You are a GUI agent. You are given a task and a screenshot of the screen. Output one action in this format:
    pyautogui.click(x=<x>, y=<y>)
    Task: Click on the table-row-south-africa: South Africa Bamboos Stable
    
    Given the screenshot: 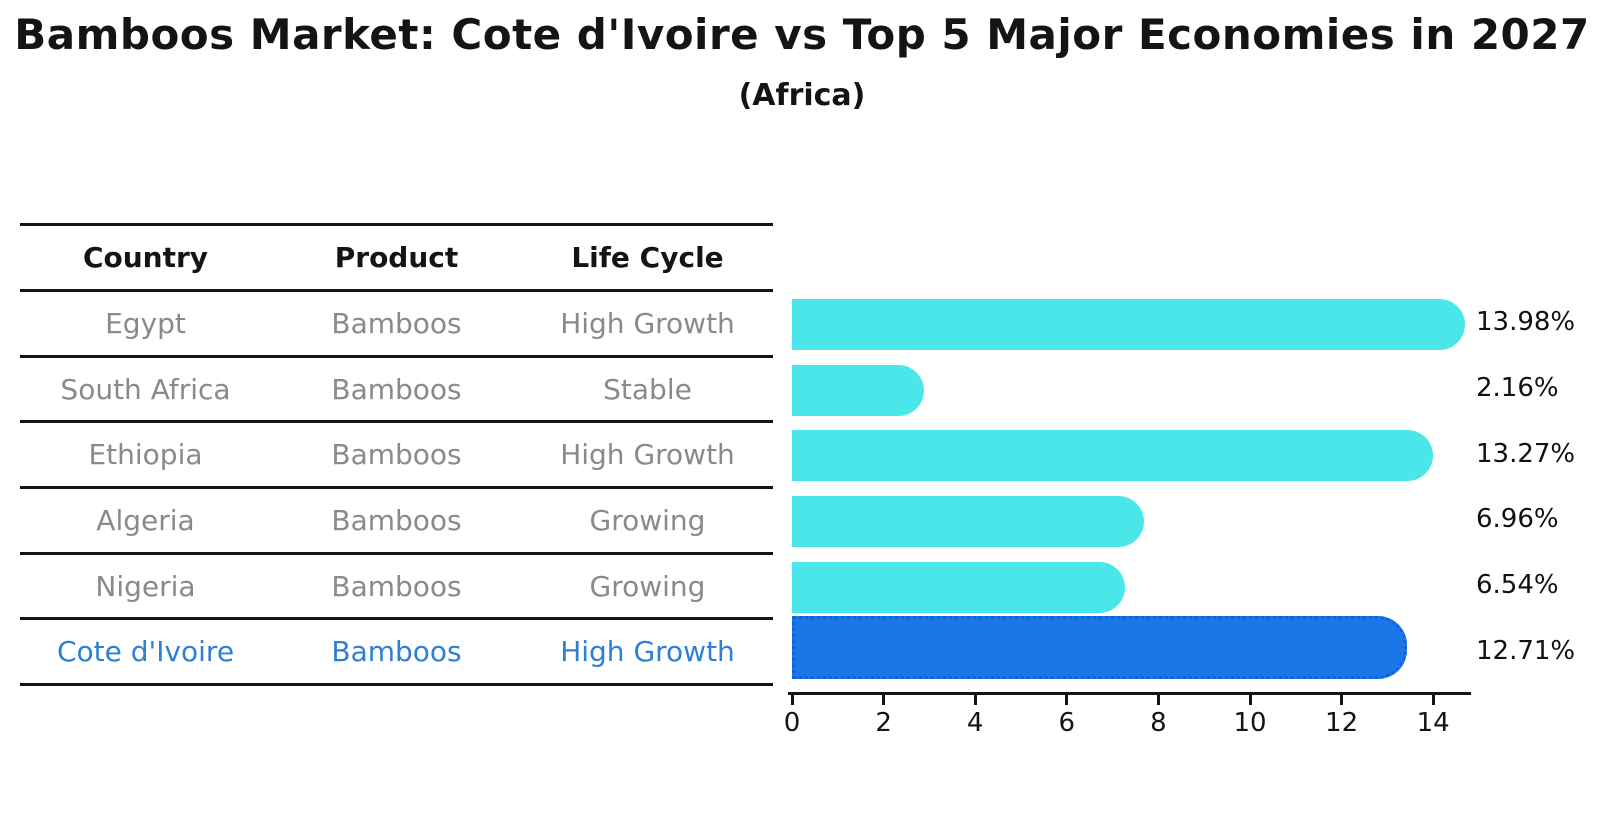 What is the action you would take?
    pyautogui.click(x=396, y=391)
    